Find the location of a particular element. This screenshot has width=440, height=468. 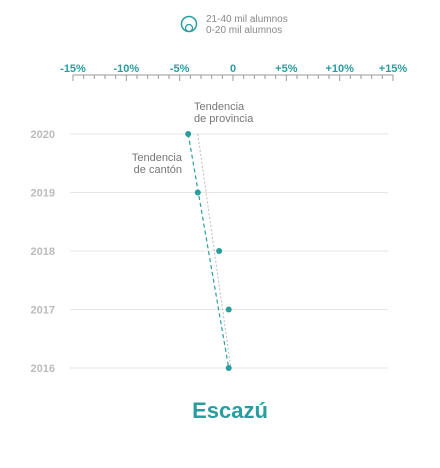

x-tick-label: +5% is located at coordinates (286, 69).